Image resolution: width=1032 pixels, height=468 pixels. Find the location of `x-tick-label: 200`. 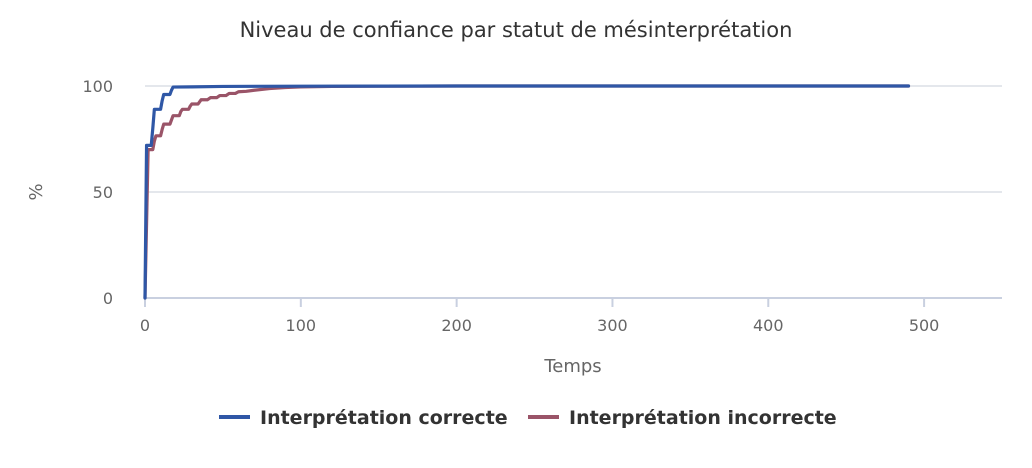

x-tick-label: 200 is located at coordinates (456, 325).